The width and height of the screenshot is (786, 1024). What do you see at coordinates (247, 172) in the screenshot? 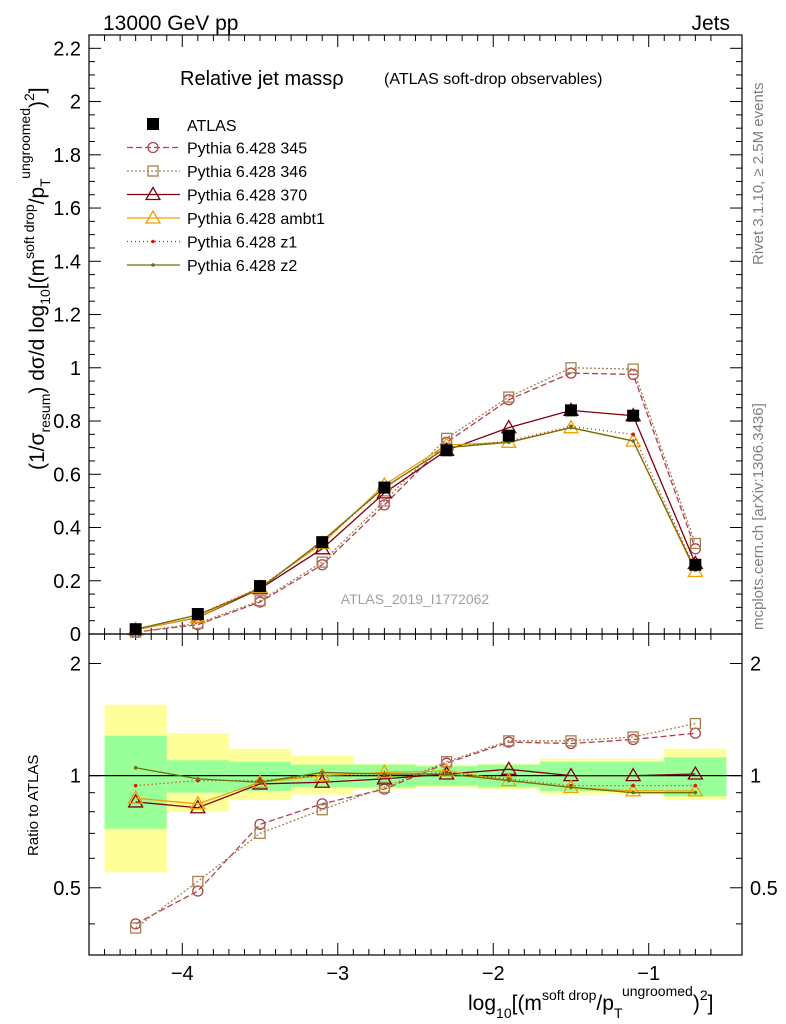
I see `legend-label: Pythia 6.428 346` at bounding box center [247, 172].